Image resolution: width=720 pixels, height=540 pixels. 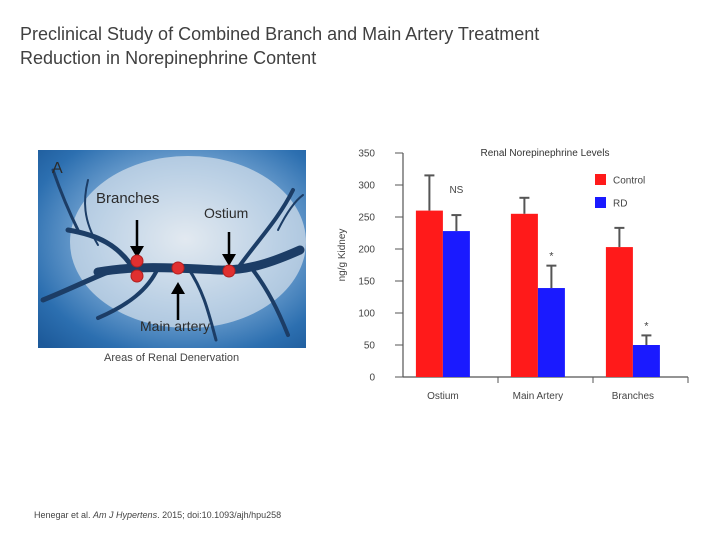 I want to click on y-tick-label: 250, so click(x=366, y=218).